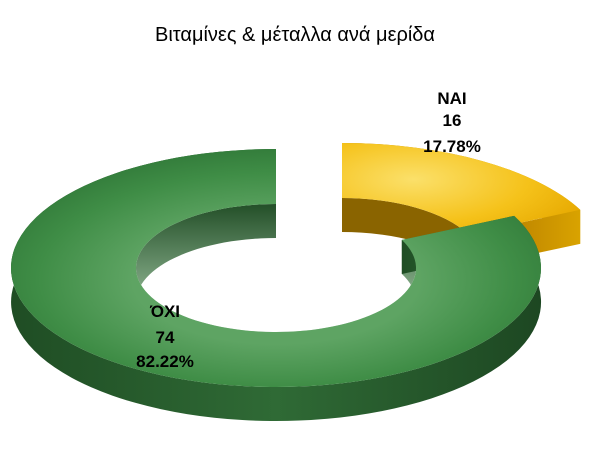 This screenshot has width=590, height=459. What do you see at coordinates (461, 188) in the screenshot?
I see `slice-top` at bounding box center [461, 188].